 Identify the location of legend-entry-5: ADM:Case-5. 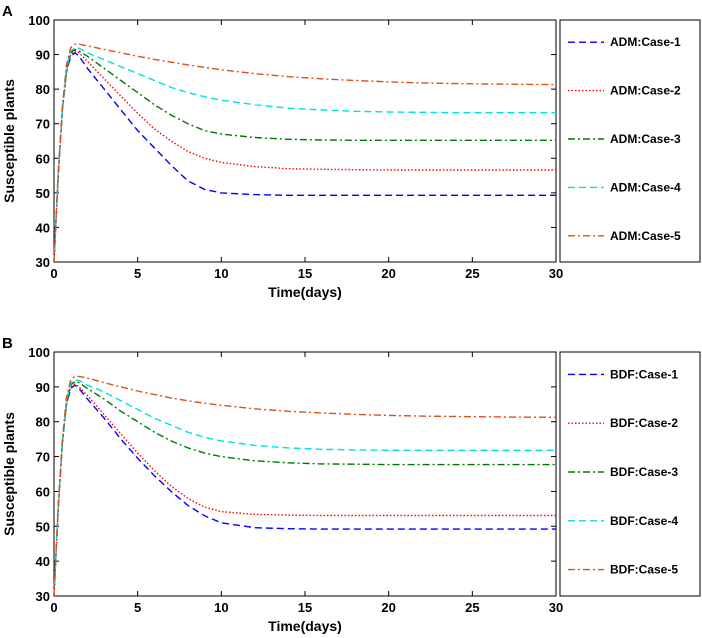
(645, 236).